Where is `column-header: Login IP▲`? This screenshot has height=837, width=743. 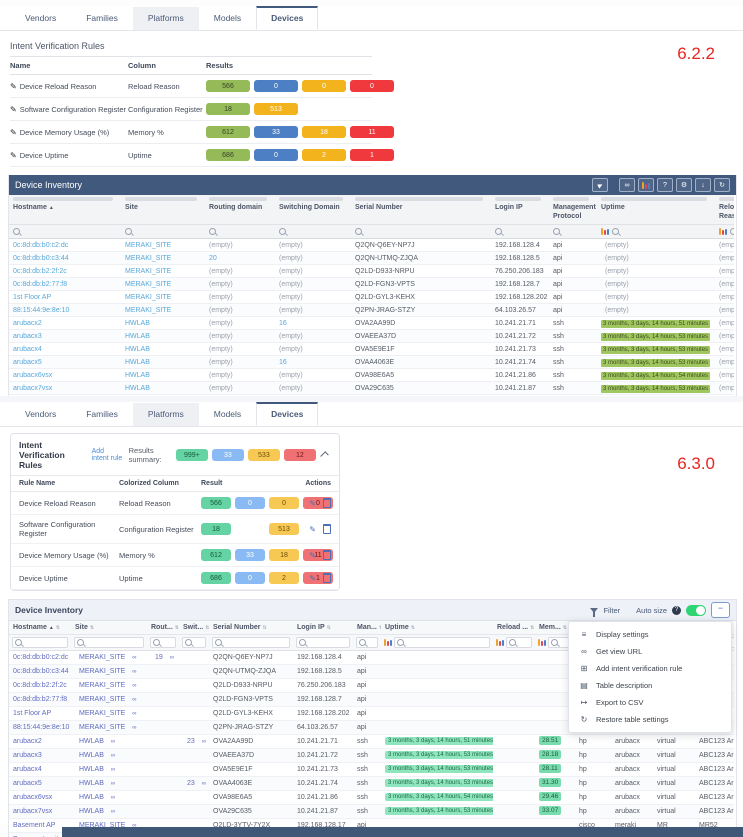 column-header: Login IP▲ is located at coordinates (509, 207).